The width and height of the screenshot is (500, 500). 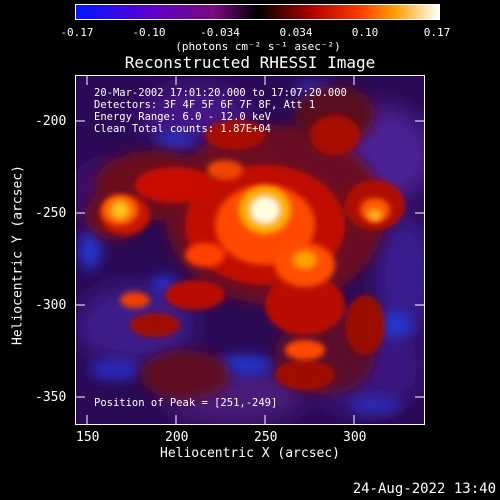 What do you see at coordinates (437, 32) in the screenshot?
I see `colorbar-tick-label: 0.17` at bounding box center [437, 32].